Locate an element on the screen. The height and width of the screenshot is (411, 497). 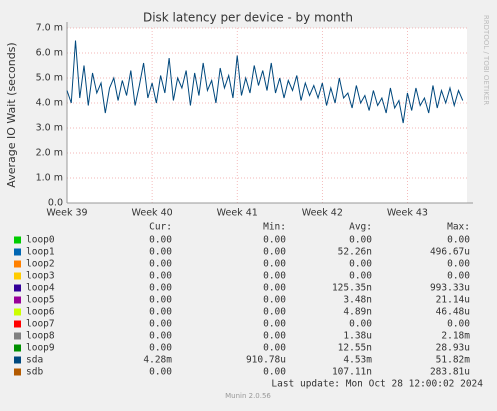
table-cell: 28.93u is located at coordinates (453, 348).